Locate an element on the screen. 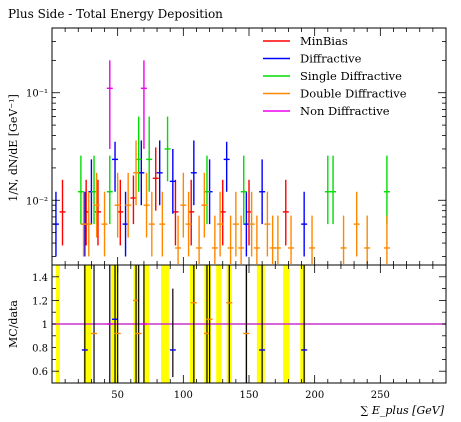 The height and width of the screenshot is (422, 461). ratio-y-tick-label: 1.4 is located at coordinates (40, 278).